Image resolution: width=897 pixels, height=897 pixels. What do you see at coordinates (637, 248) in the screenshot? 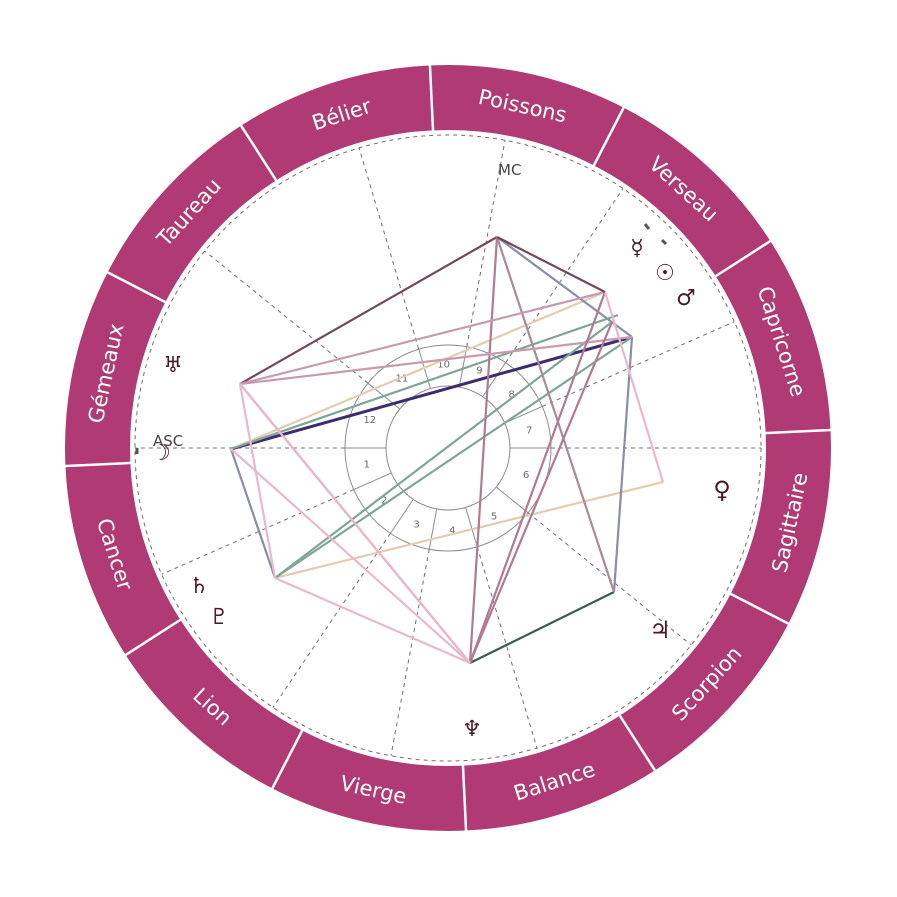
I see `mercury-icon: ☿` at bounding box center [637, 248].